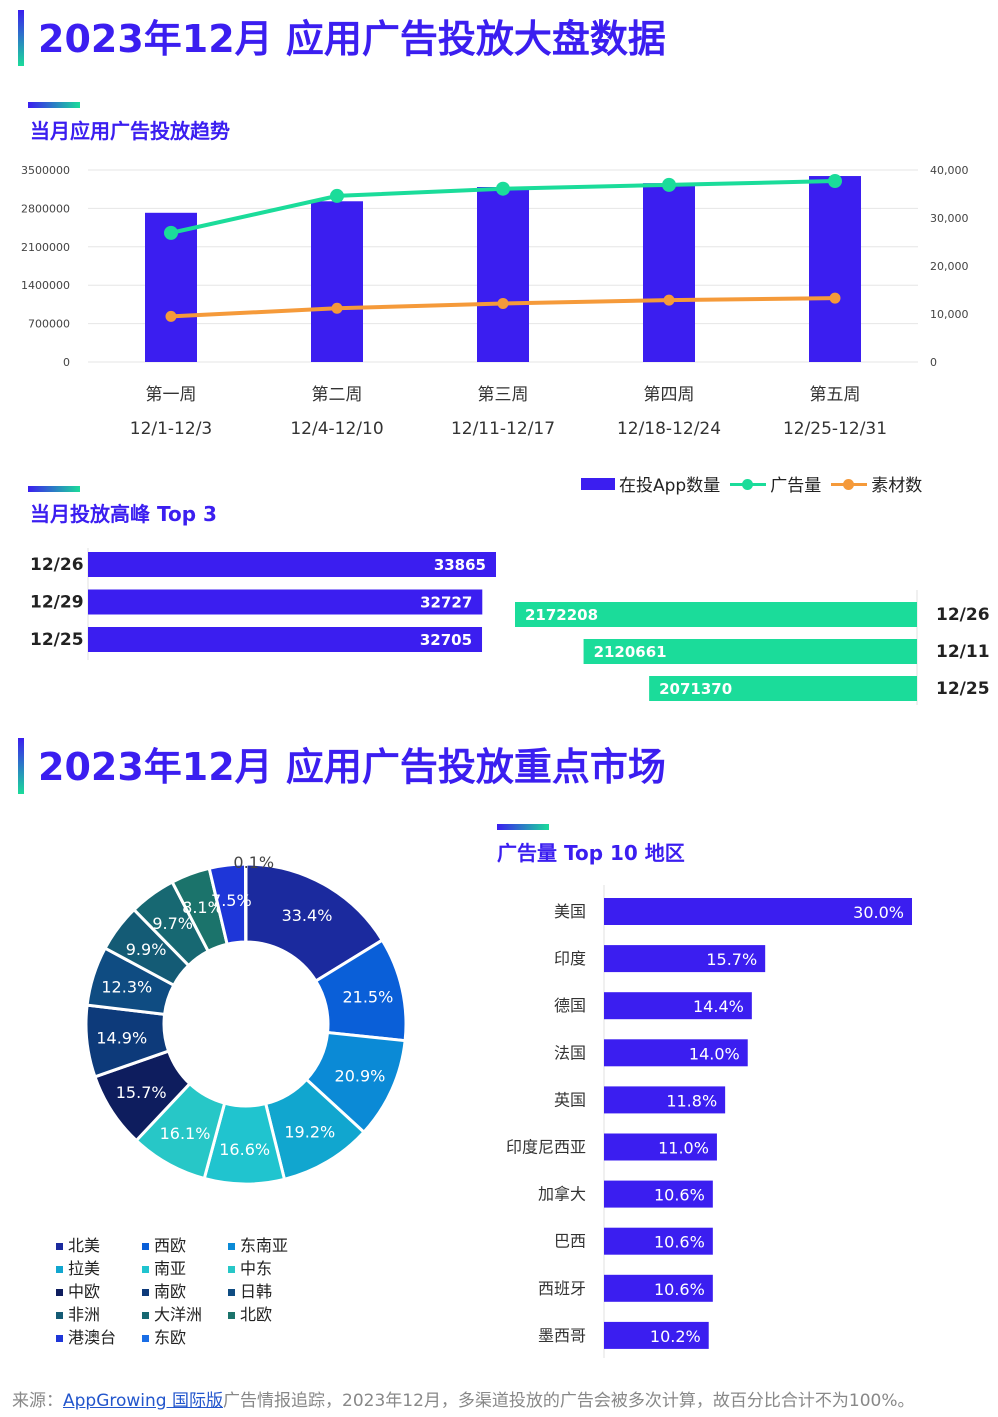 The width and height of the screenshot is (998, 1417). I want to click on left-axis-tick: 1400000, so click(45, 285).